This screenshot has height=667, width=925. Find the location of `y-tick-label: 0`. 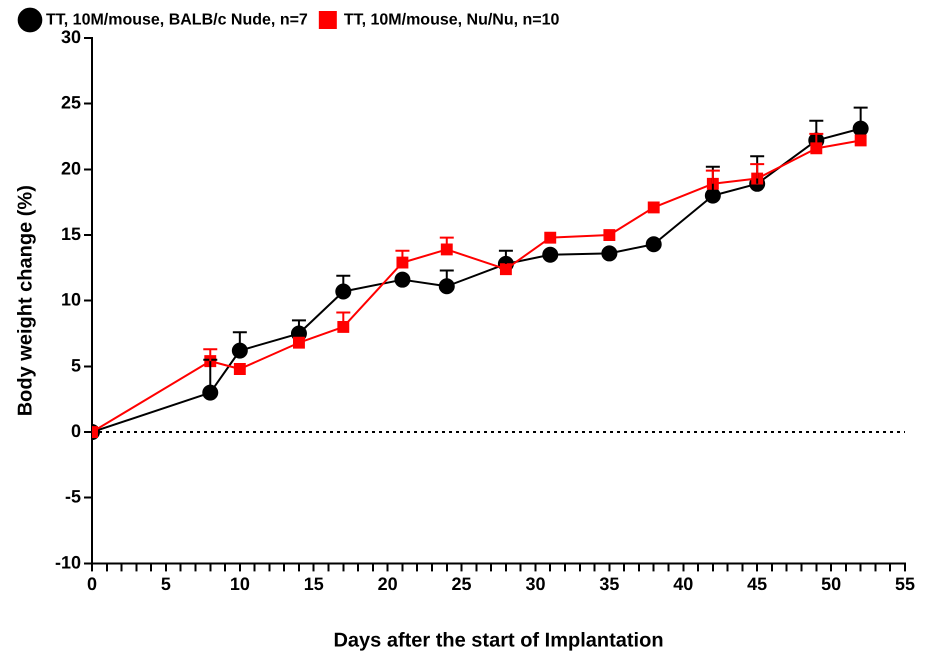

y-tick-label: 0 is located at coordinates (76, 431).